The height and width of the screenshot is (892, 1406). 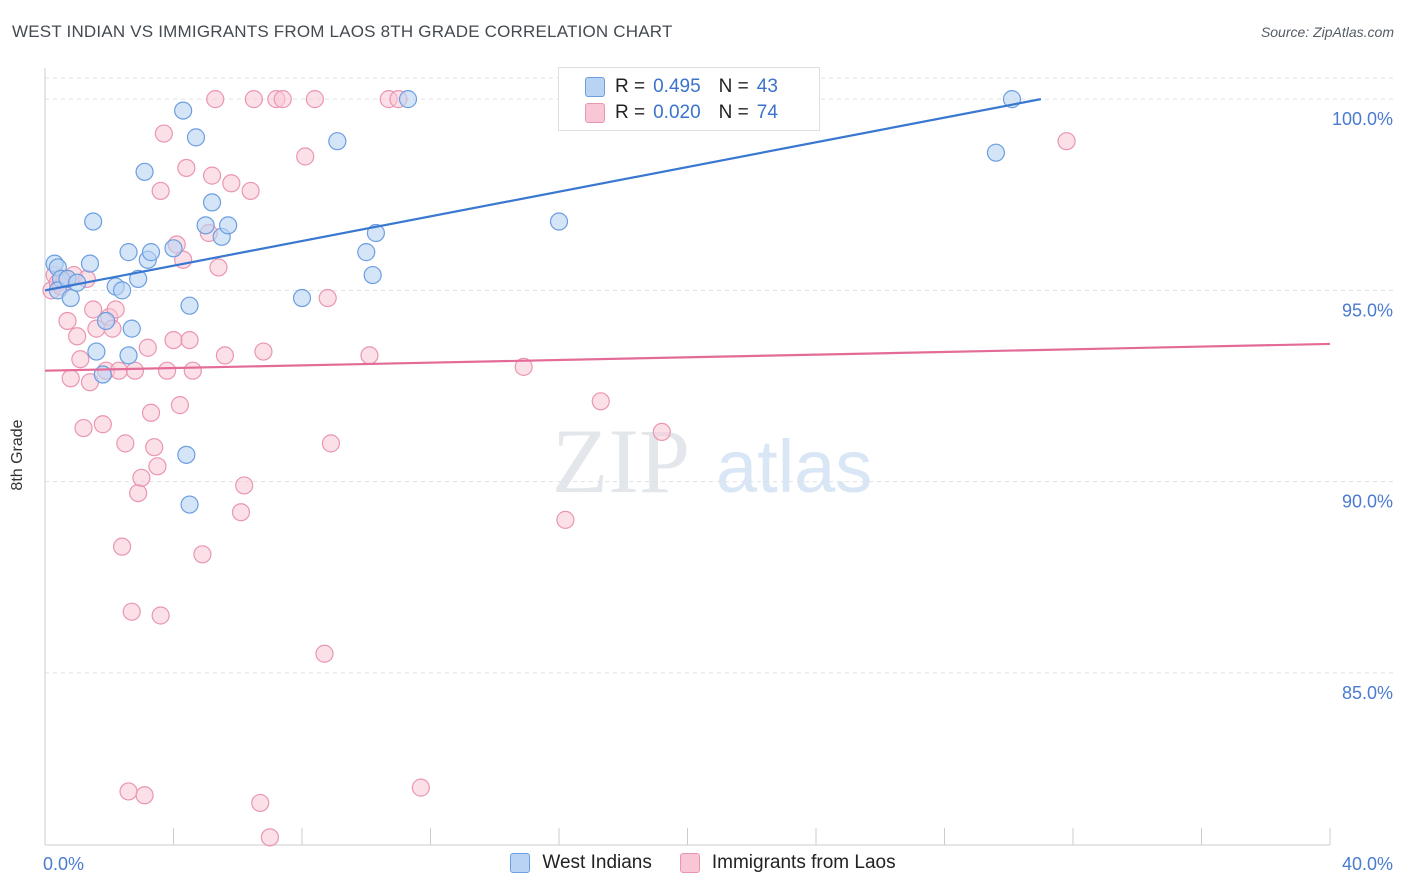 I want to click on legend-label: Immigrants from Laos, so click(x=803, y=862).